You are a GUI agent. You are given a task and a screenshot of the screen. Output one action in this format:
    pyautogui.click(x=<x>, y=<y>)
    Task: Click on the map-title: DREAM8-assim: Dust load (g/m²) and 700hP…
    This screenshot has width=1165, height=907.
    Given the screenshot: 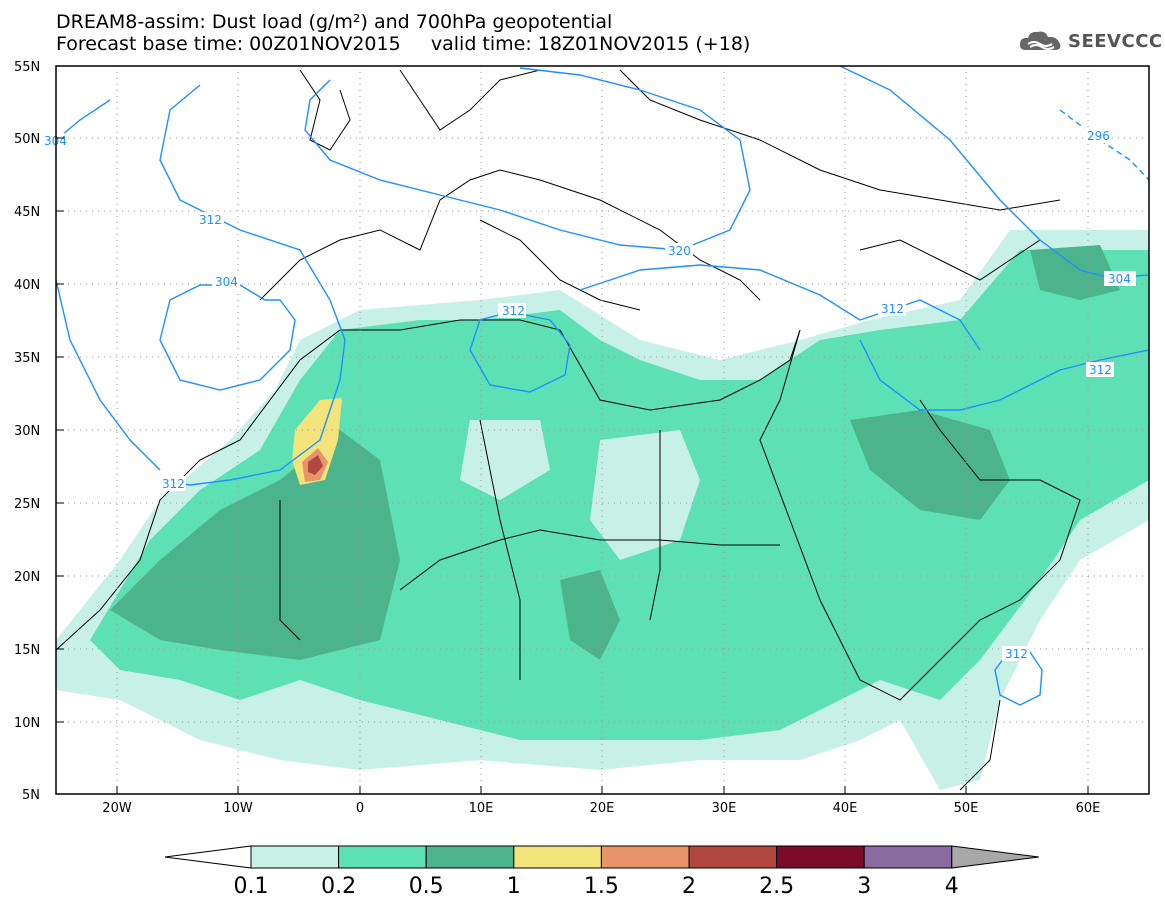 What is the action you would take?
    pyautogui.click(x=334, y=22)
    